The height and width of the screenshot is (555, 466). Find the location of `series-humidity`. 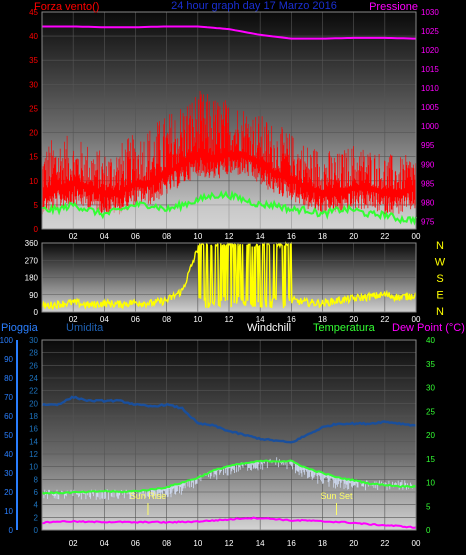

series-humidity is located at coordinates (229, 419).